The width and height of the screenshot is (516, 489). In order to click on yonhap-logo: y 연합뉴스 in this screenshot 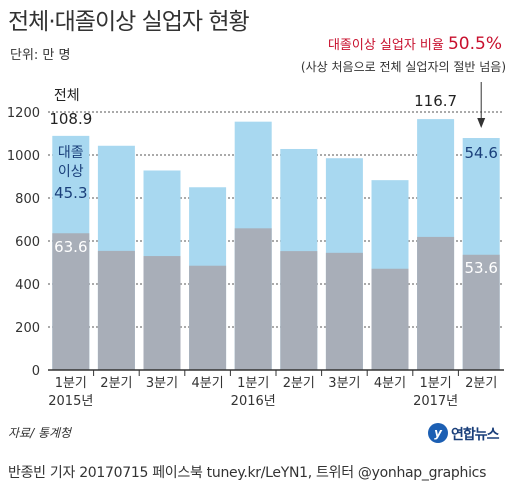, I will do `click(470, 433)`.